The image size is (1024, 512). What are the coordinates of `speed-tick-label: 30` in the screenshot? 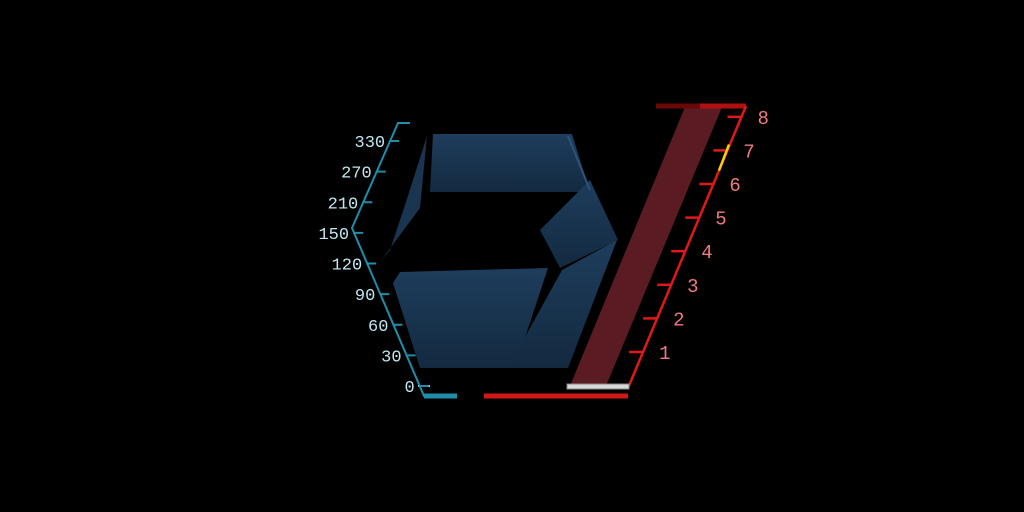 It's located at (391, 357).